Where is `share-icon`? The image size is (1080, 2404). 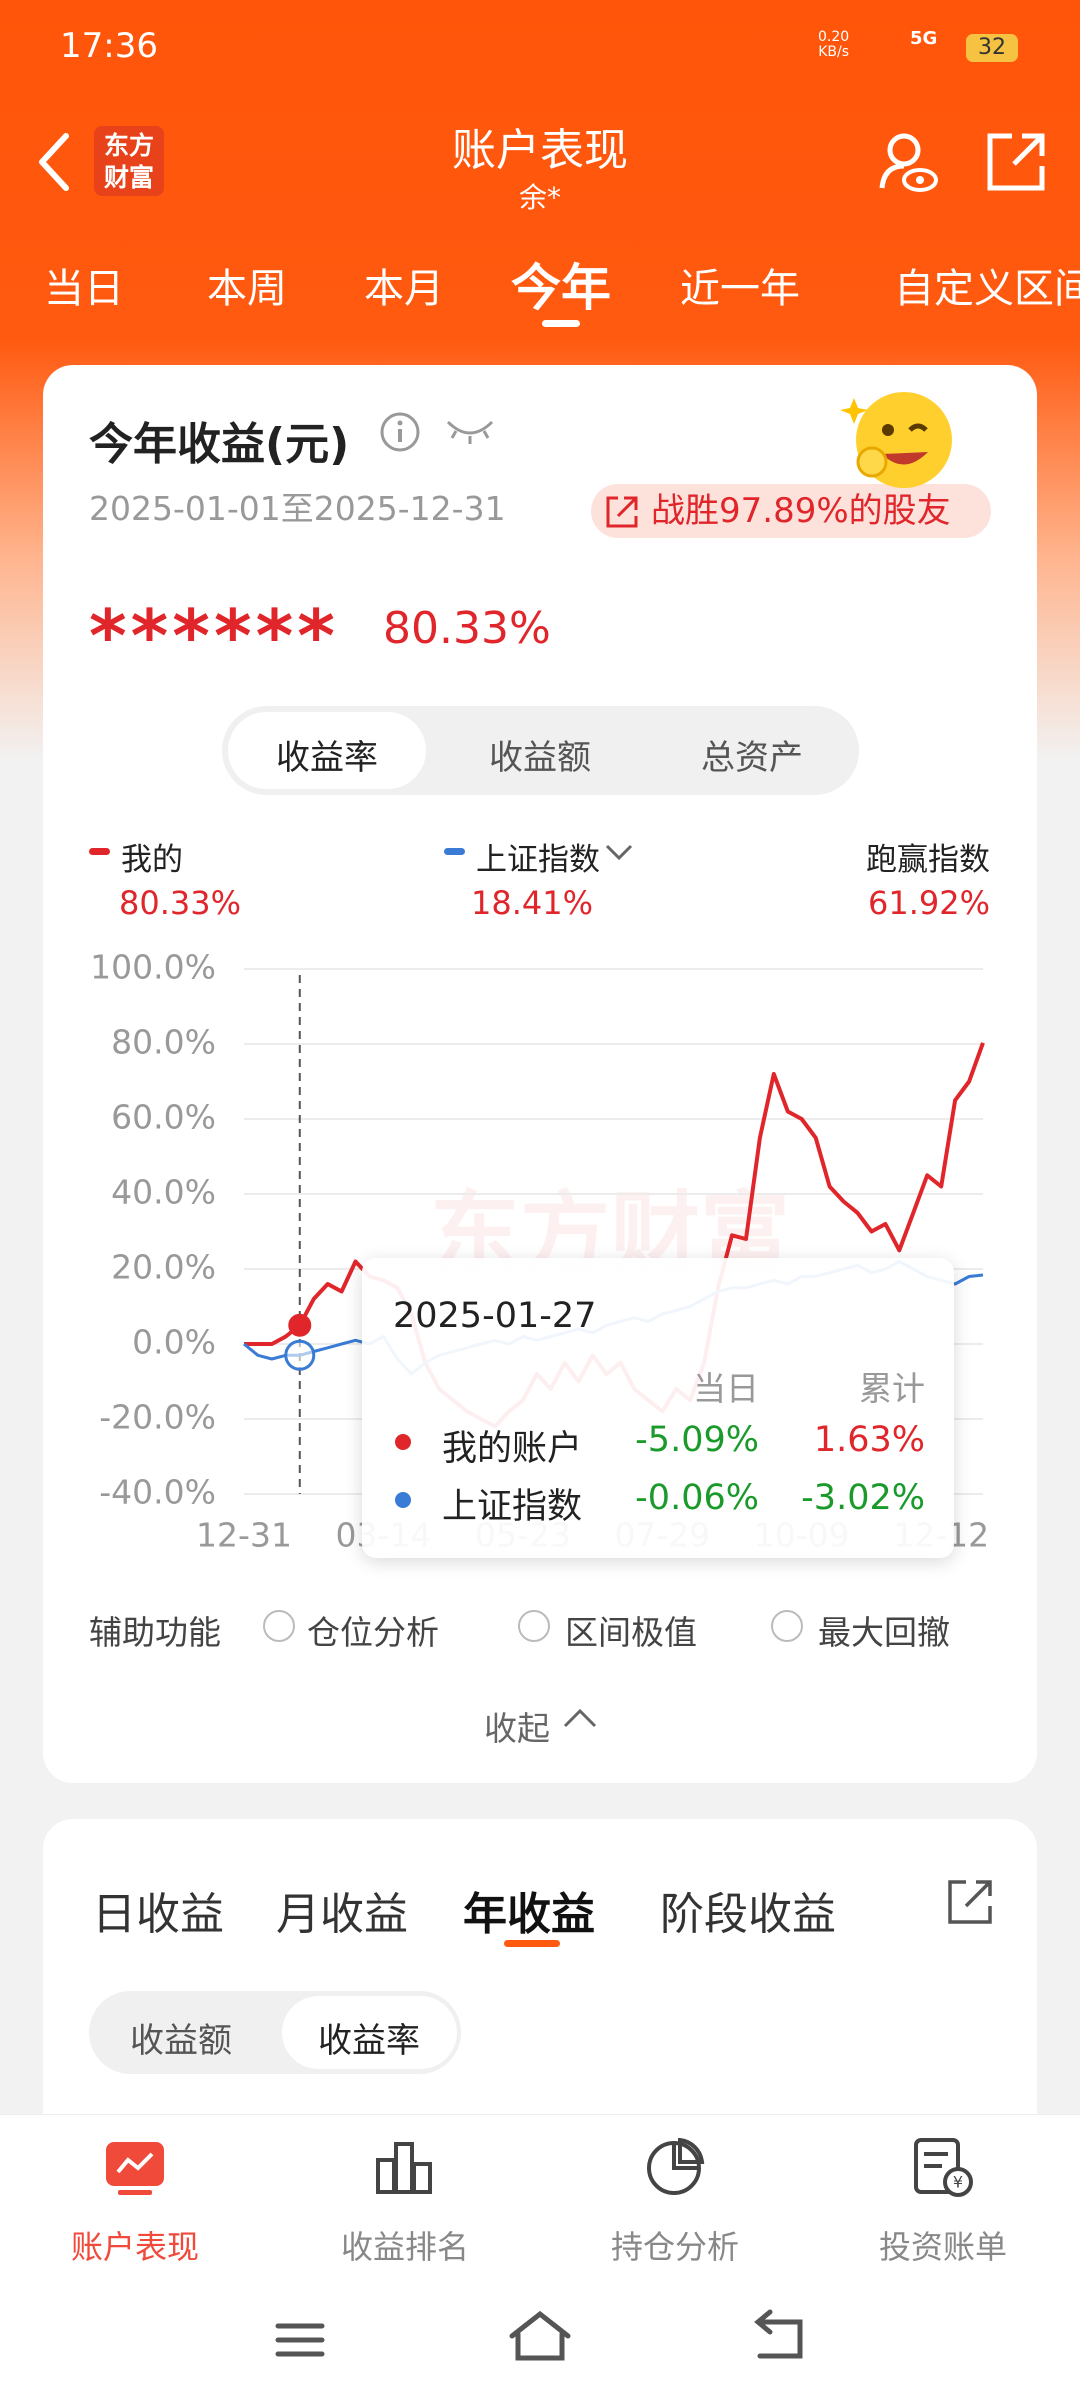 share-icon is located at coordinates (1016, 162).